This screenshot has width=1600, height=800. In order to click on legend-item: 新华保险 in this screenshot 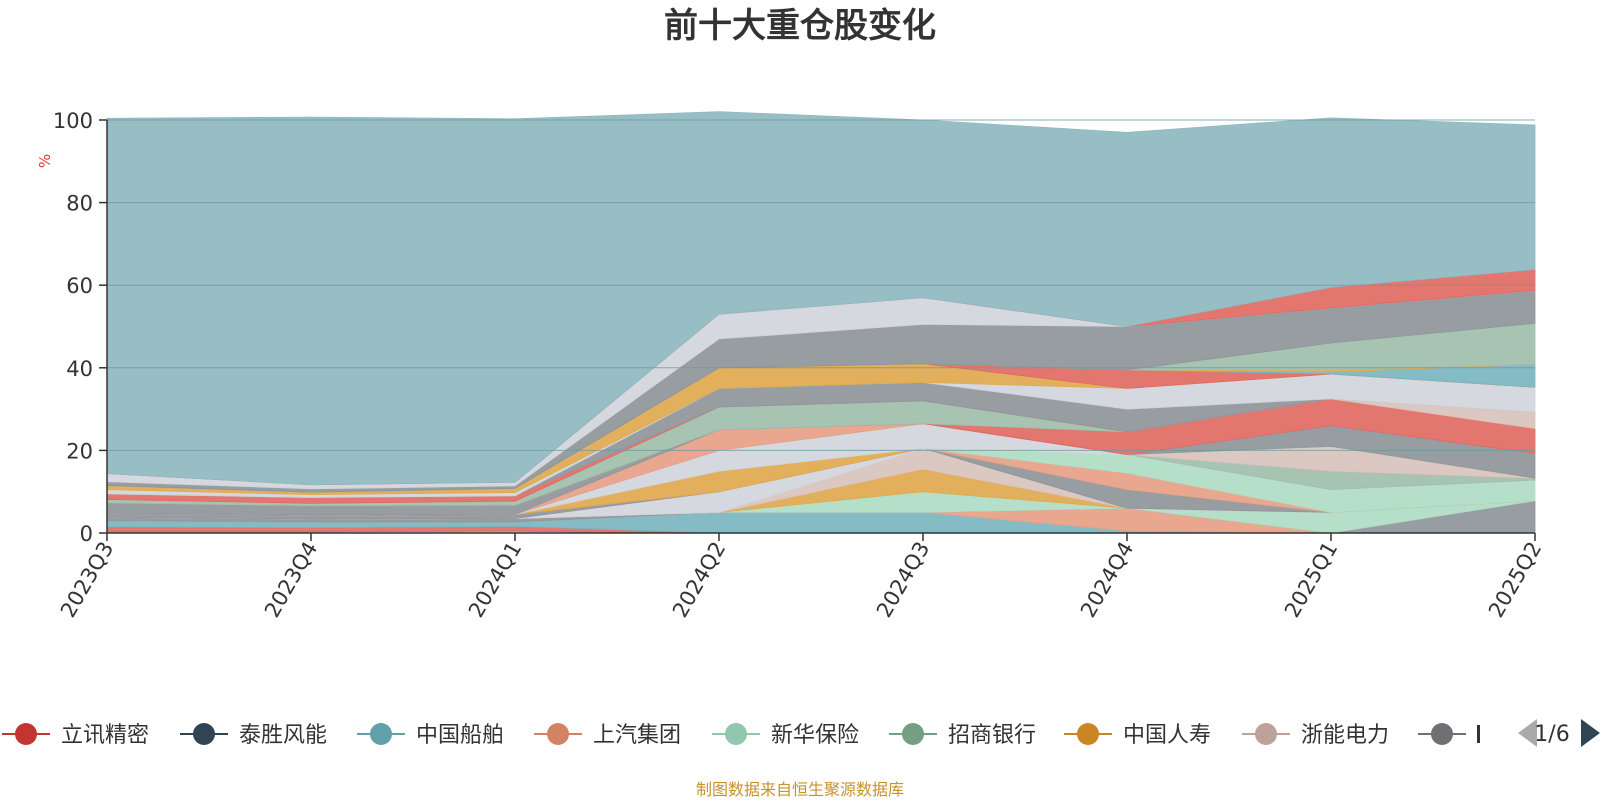, I will do `click(785, 735)`.